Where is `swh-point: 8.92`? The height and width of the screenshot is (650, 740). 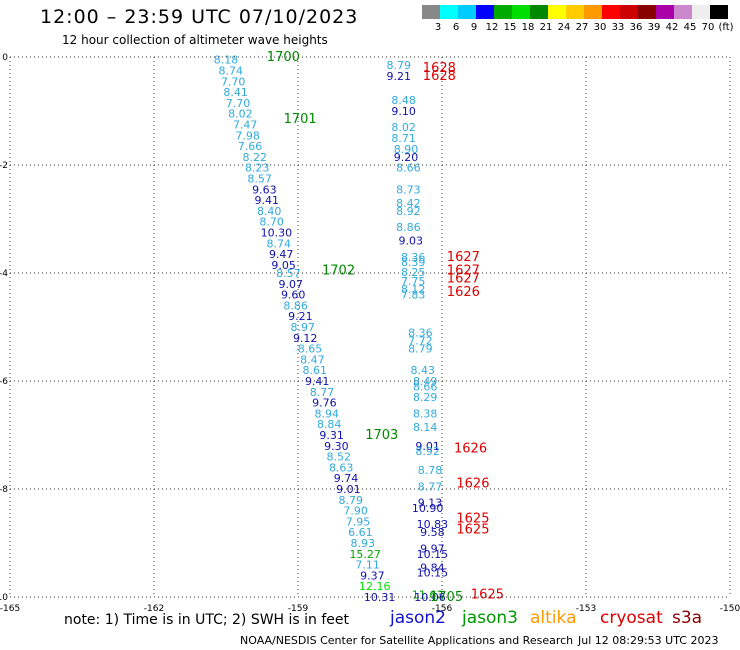
swh-point: 8.92 is located at coordinates (408, 211).